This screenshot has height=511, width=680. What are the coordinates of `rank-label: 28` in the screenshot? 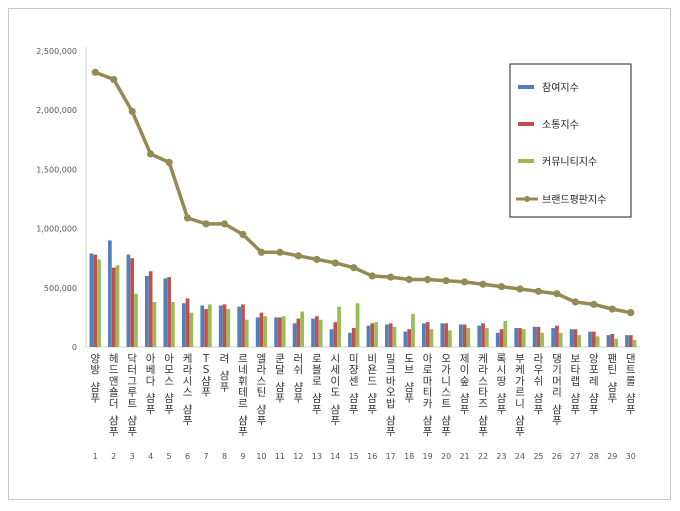 It's located at (594, 456).